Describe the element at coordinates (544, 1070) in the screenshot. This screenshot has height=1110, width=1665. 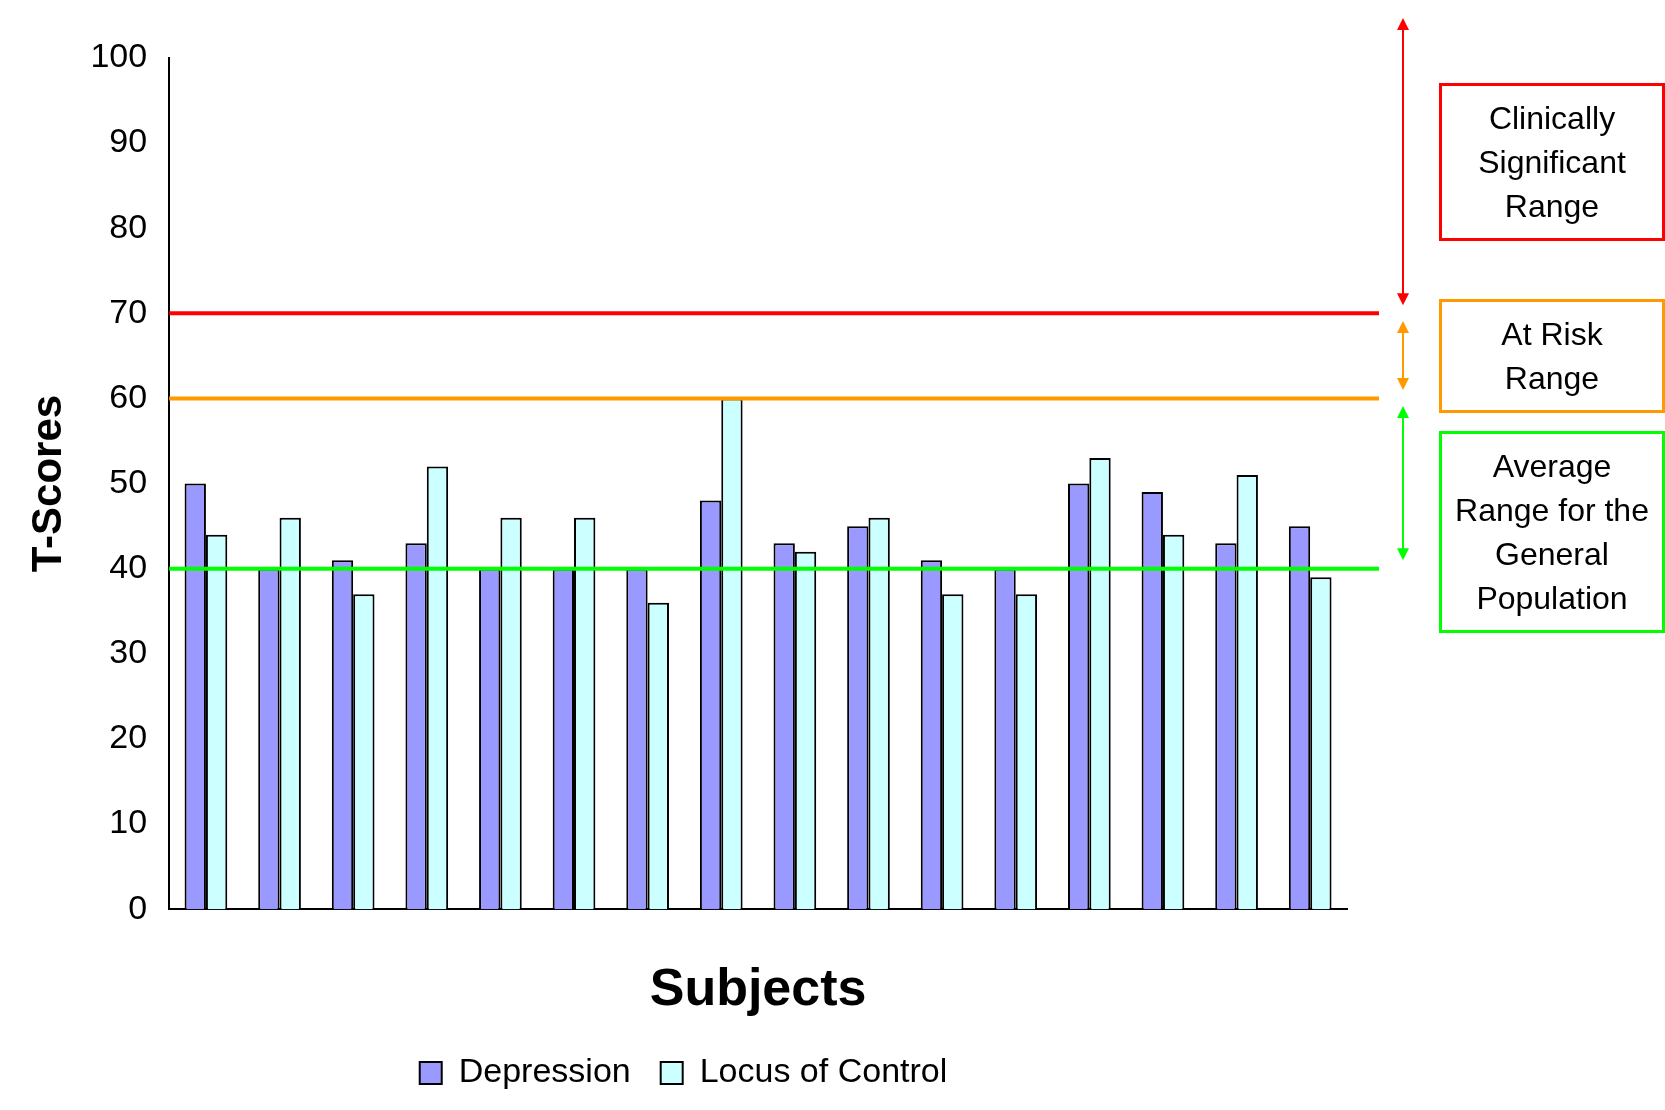
I see `legend-label: Depression` at that location.